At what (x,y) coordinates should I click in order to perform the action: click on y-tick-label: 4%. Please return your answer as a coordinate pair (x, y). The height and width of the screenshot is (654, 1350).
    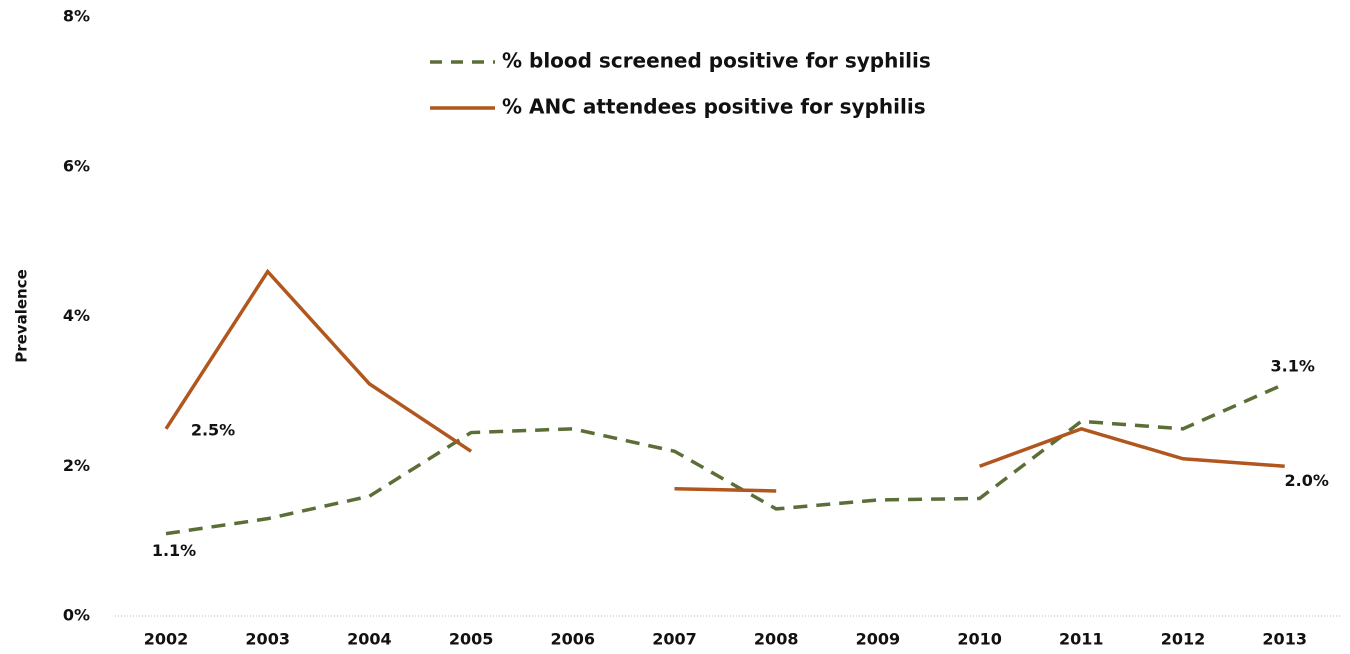
    Looking at the image, I should click on (76, 315).